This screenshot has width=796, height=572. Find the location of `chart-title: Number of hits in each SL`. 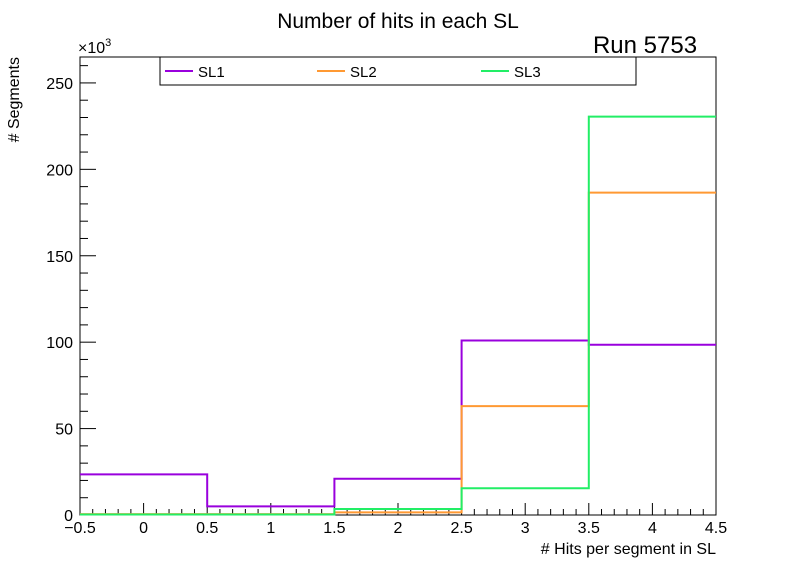

chart-title: Number of hits in each SL is located at coordinates (398, 21).